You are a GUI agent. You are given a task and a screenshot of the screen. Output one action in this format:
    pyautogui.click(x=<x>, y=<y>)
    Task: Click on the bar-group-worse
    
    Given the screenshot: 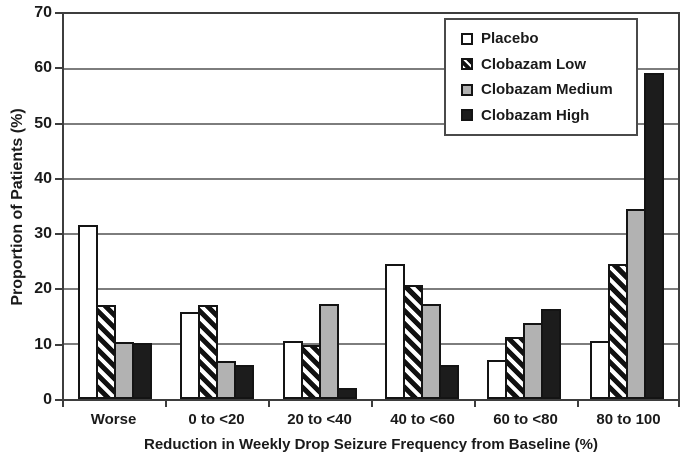 What is the action you would take?
    pyautogui.click(x=115, y=206)
    